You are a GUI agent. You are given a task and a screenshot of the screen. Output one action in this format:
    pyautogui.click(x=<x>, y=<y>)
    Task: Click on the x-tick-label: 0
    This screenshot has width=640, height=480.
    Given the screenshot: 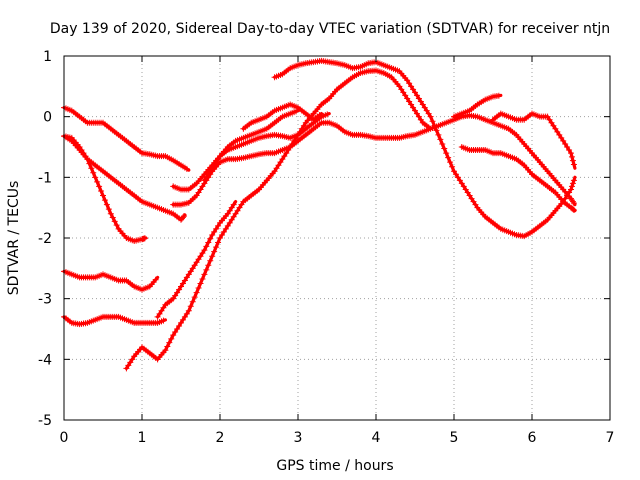 What is the action you would take?
    pyautogui.click(x=64, y=438)
    